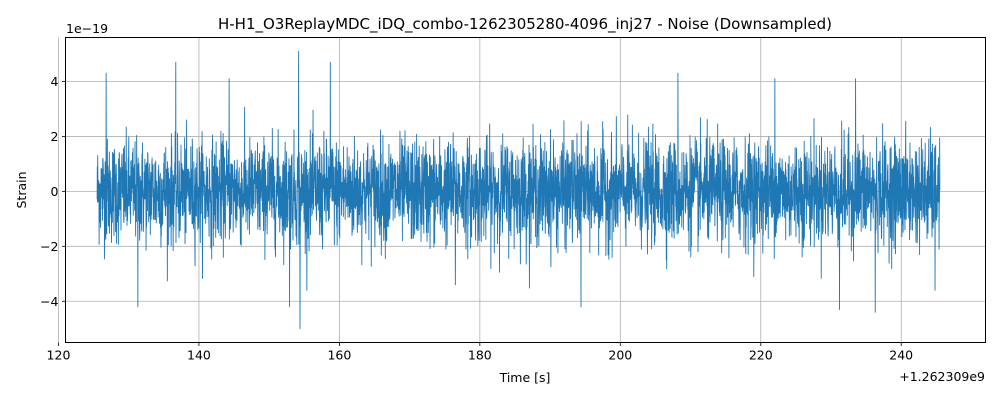 This screenshot has width=1000, height=400. I want to click on y-tick-label: 4, so click(55, 81).